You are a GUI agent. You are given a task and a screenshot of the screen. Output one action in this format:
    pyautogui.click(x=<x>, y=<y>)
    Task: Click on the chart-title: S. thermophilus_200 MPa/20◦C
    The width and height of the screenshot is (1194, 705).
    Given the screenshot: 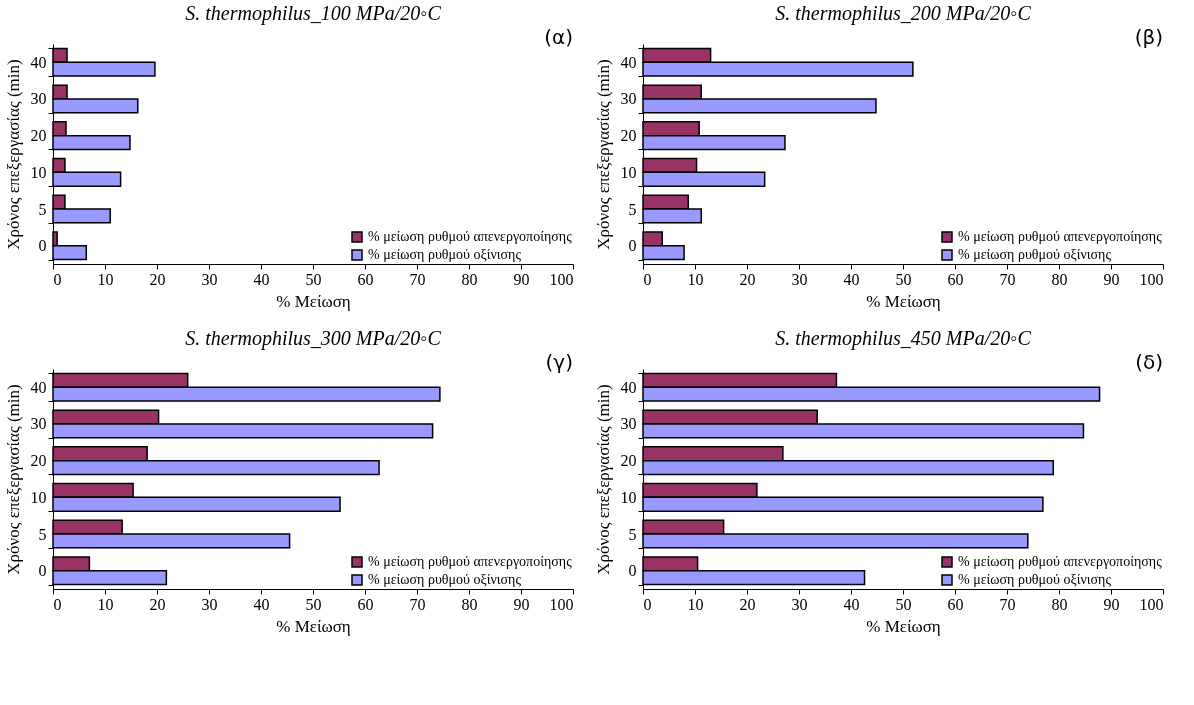 What is the action you would take?
    pyautogui.click(x=903, y=13)
    